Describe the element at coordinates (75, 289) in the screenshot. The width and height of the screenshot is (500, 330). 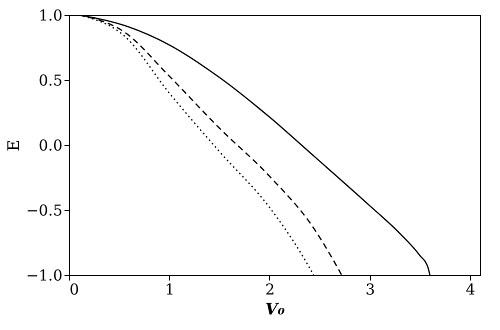
I see `x-tick-label: 0` at that location.